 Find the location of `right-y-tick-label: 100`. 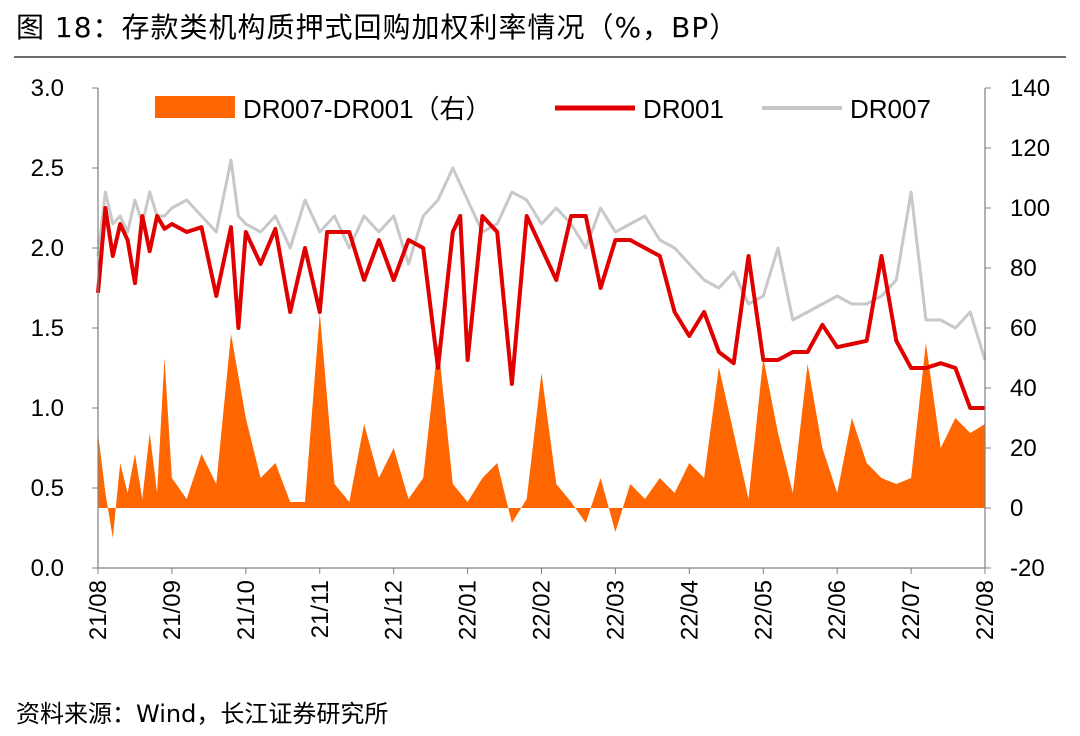

right-y-tick-label: 100 is located at coordinates (1030, 208).